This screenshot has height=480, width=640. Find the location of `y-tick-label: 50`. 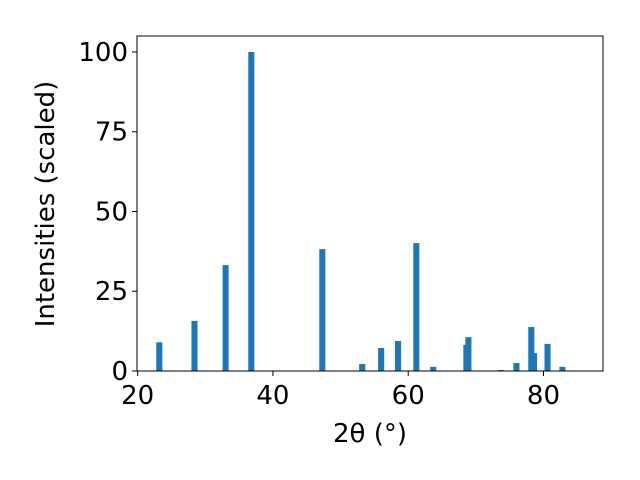

y-tick-label: 50 is located at coordinates (111, 212).